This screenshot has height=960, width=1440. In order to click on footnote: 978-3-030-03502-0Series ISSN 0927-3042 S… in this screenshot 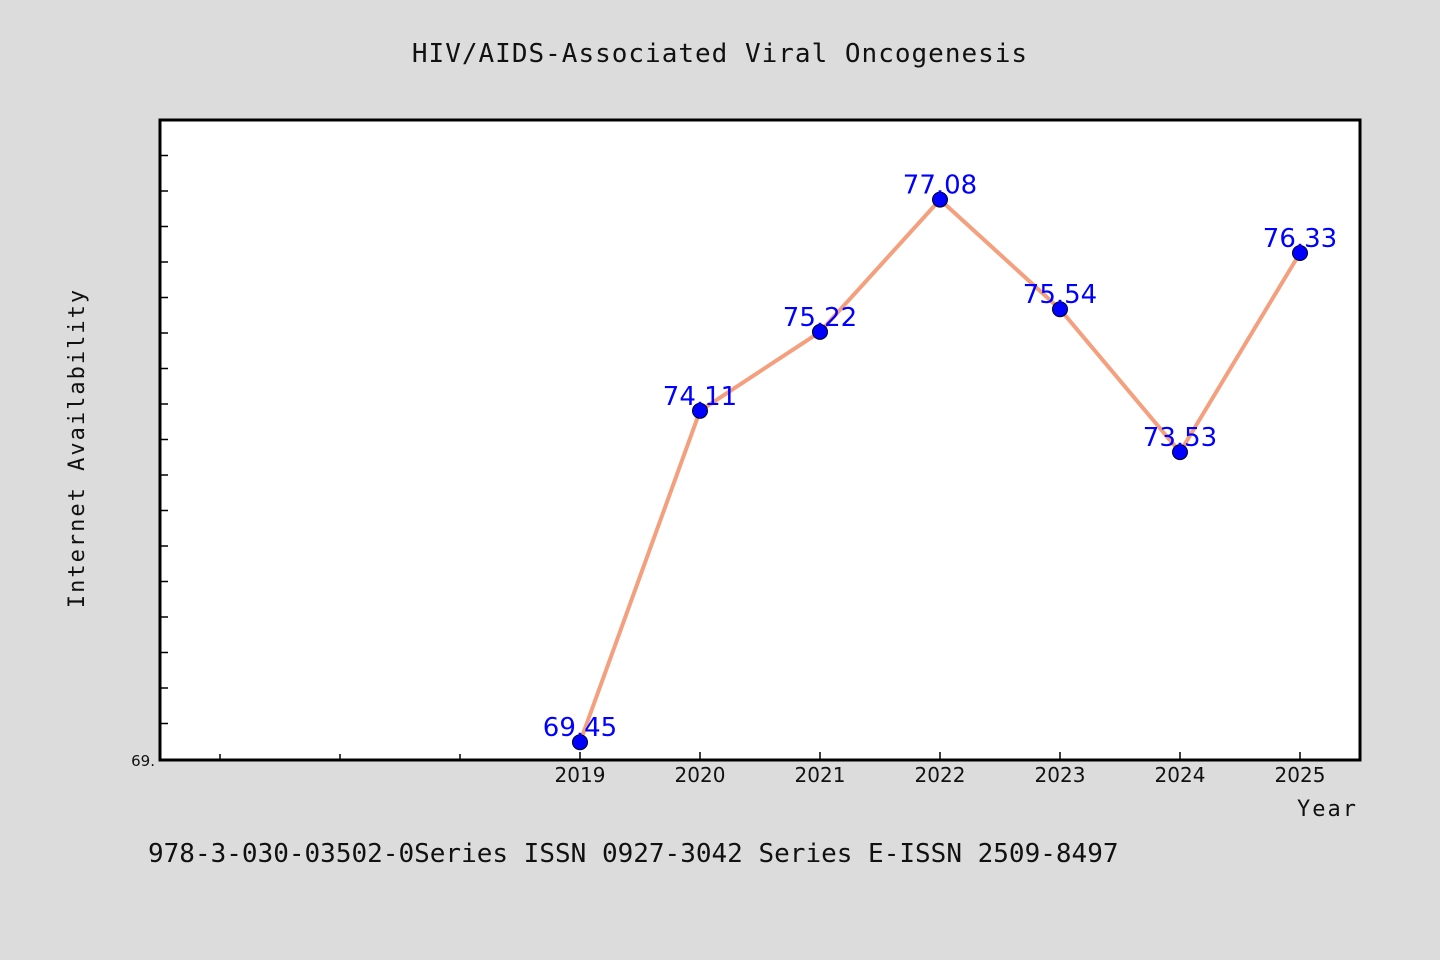, I will do `click(633, 854)`.